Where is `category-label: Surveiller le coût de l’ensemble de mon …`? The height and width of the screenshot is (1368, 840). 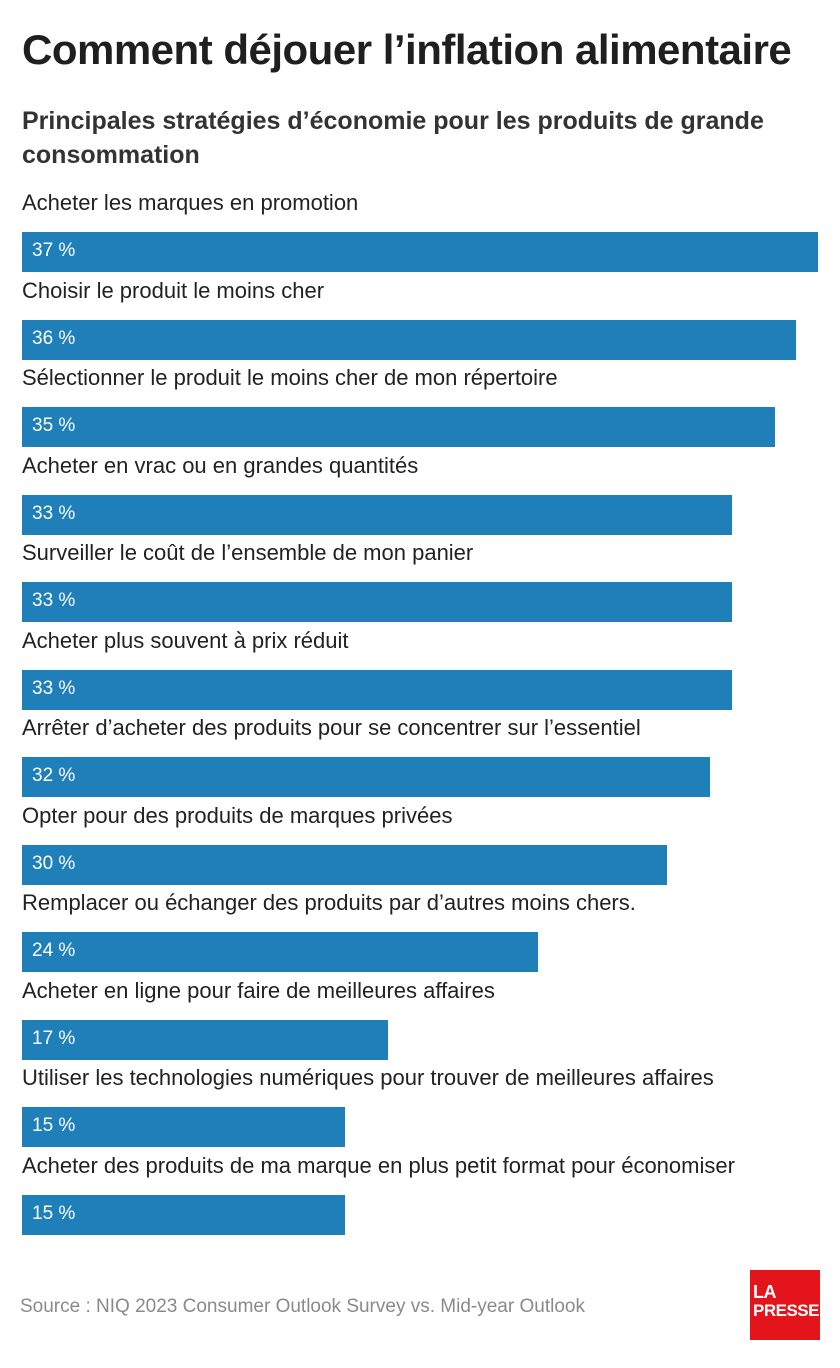
category-label: Surveiller le coût de l’ensemble de mon … is located at coordinates (248, 552).